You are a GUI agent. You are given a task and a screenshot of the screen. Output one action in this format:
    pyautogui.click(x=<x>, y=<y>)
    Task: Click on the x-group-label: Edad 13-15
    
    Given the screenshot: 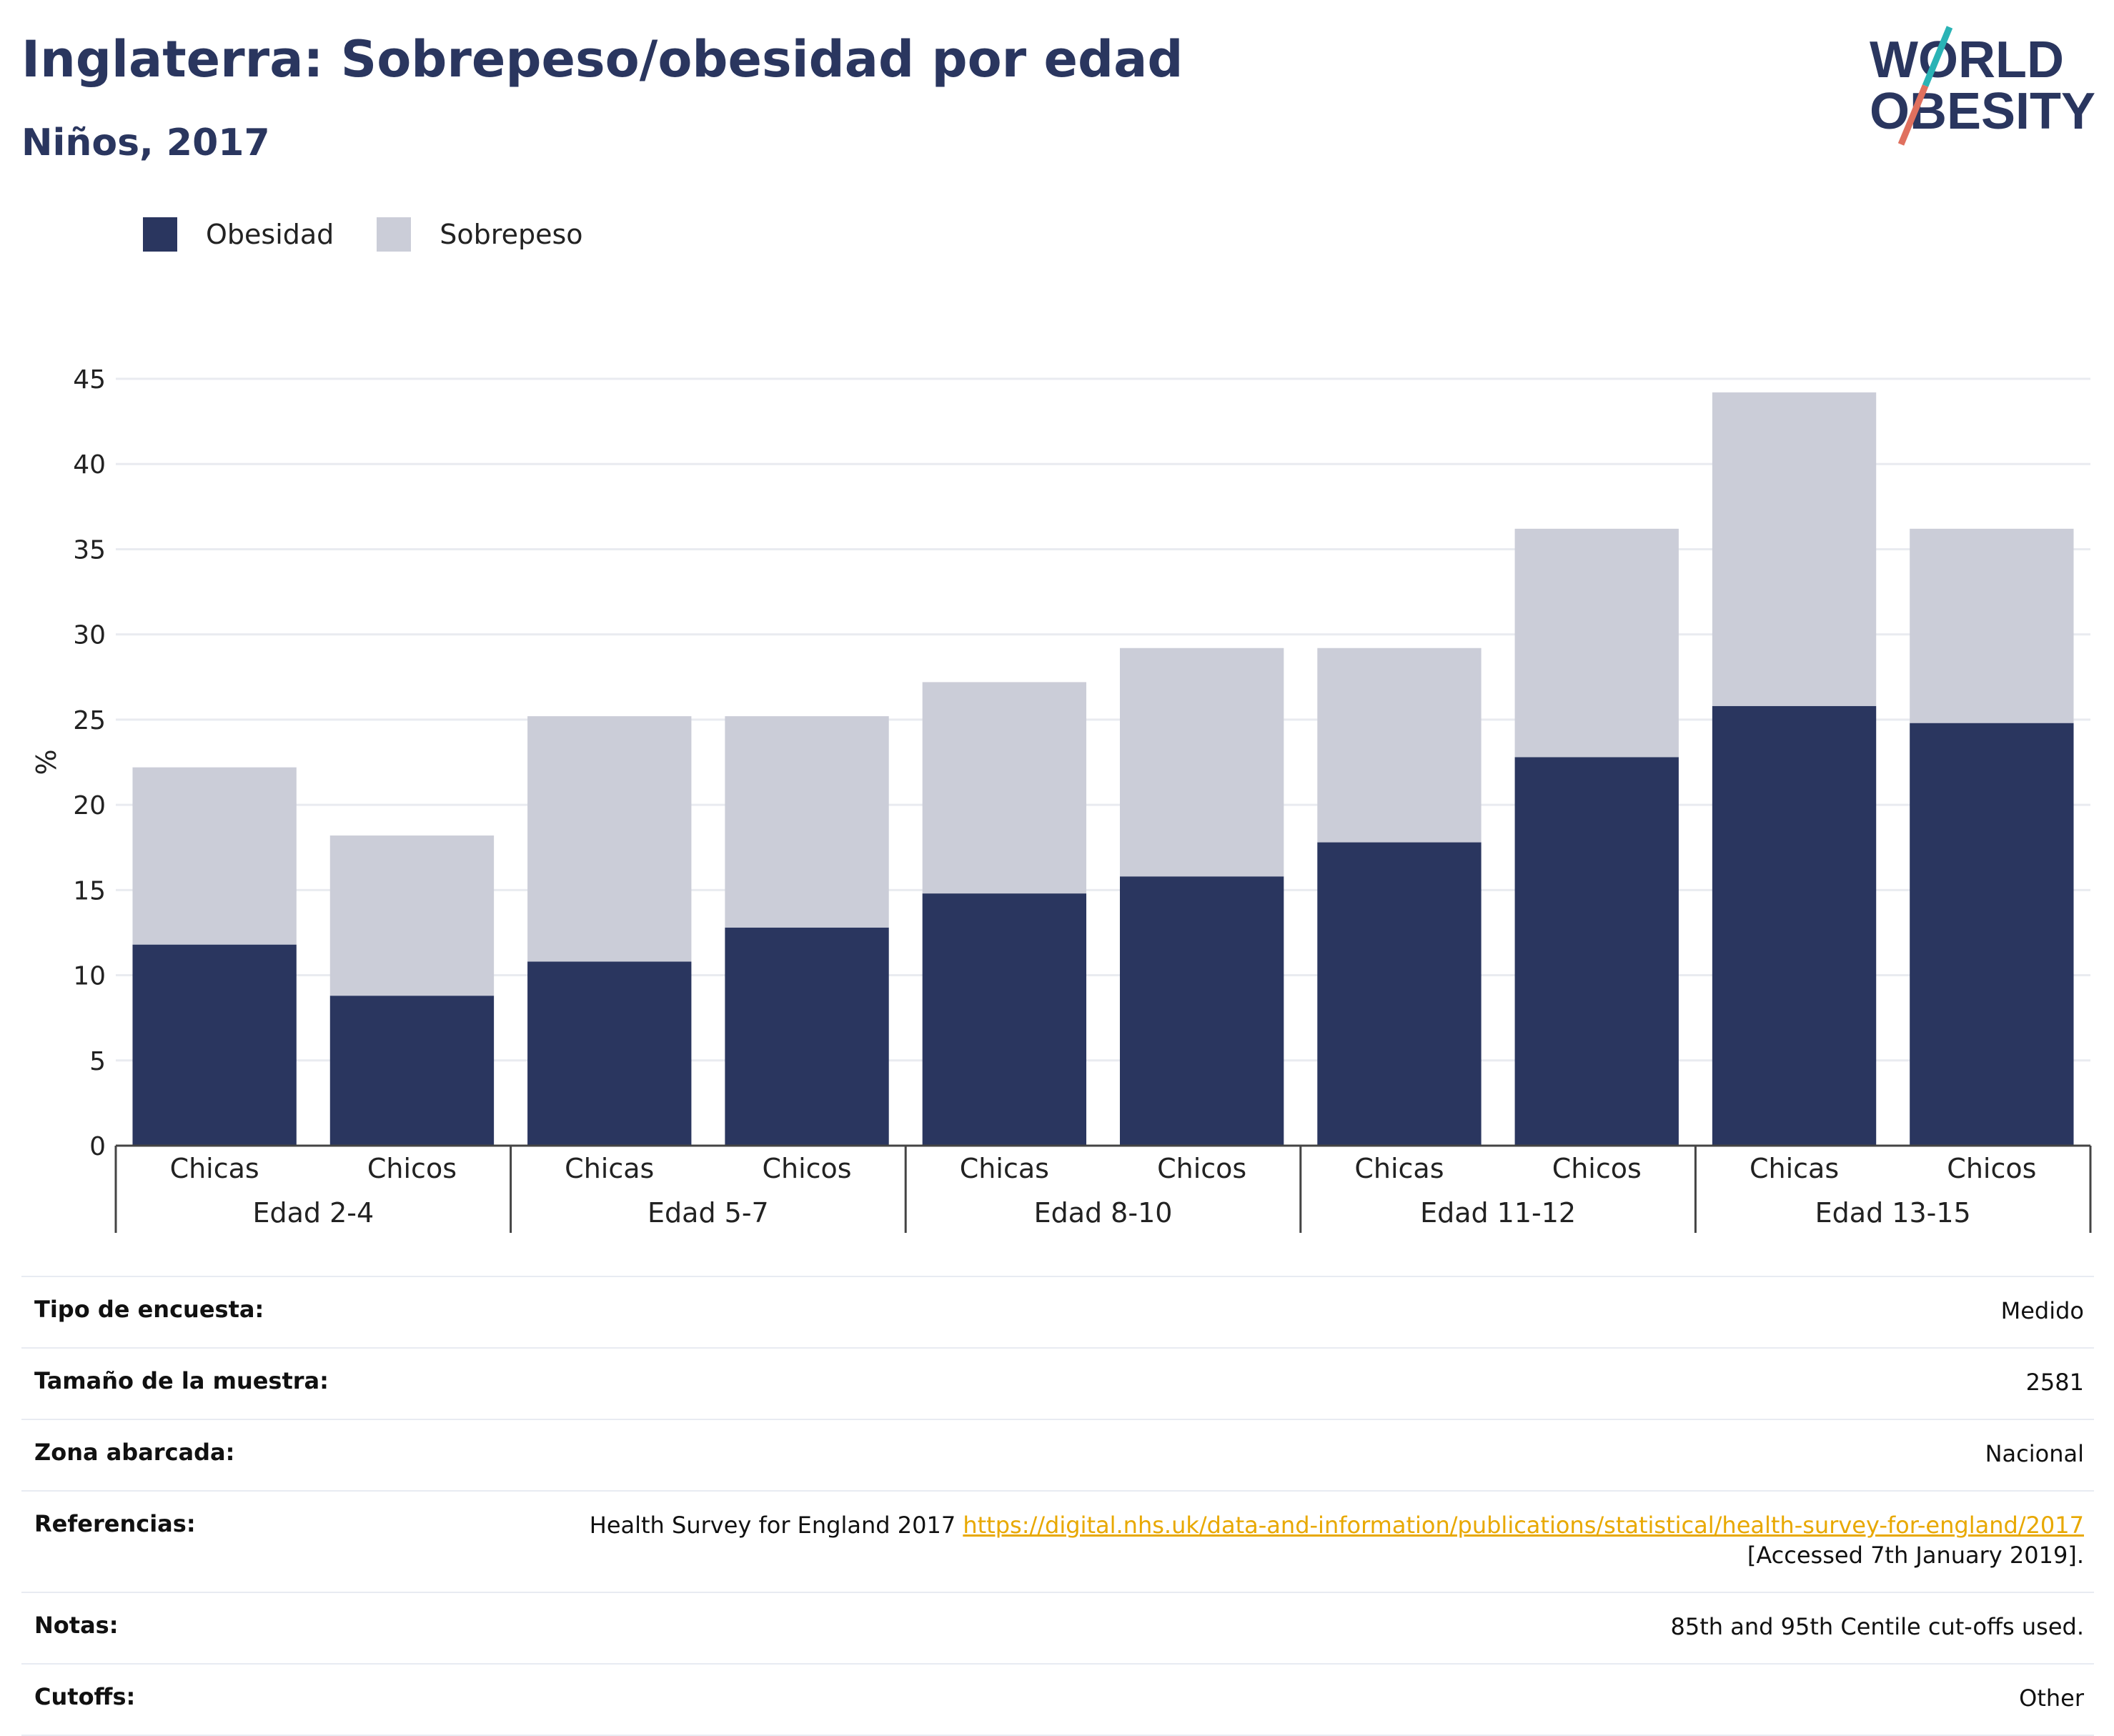 What is the action you would take?
    pyautogui.click(x=1893, y=1213)
    